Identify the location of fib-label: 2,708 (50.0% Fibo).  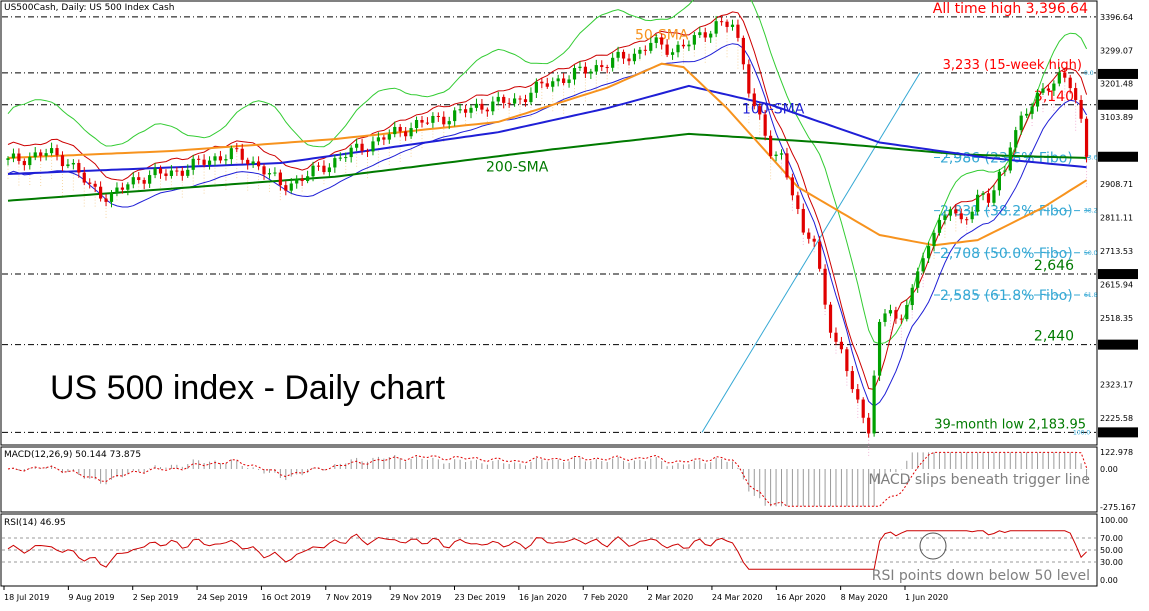
(1006, 254).